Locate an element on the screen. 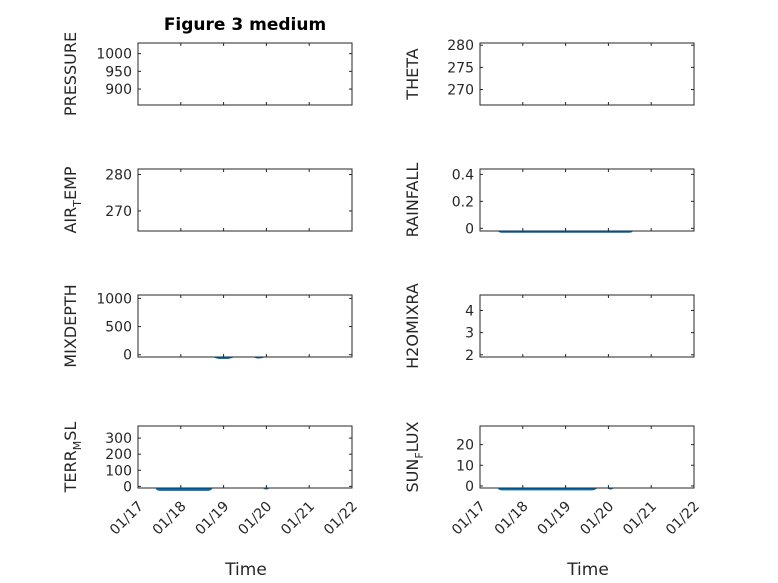  y-tick-label: 275 is located at coordinates (460, 68).